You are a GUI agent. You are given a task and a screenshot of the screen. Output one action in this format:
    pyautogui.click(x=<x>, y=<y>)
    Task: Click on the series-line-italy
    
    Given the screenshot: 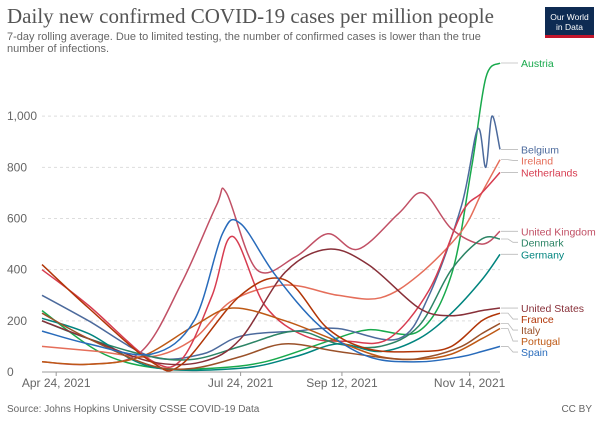 What is the action you would take?
    pyautogui.click(x=271, y=341)
    